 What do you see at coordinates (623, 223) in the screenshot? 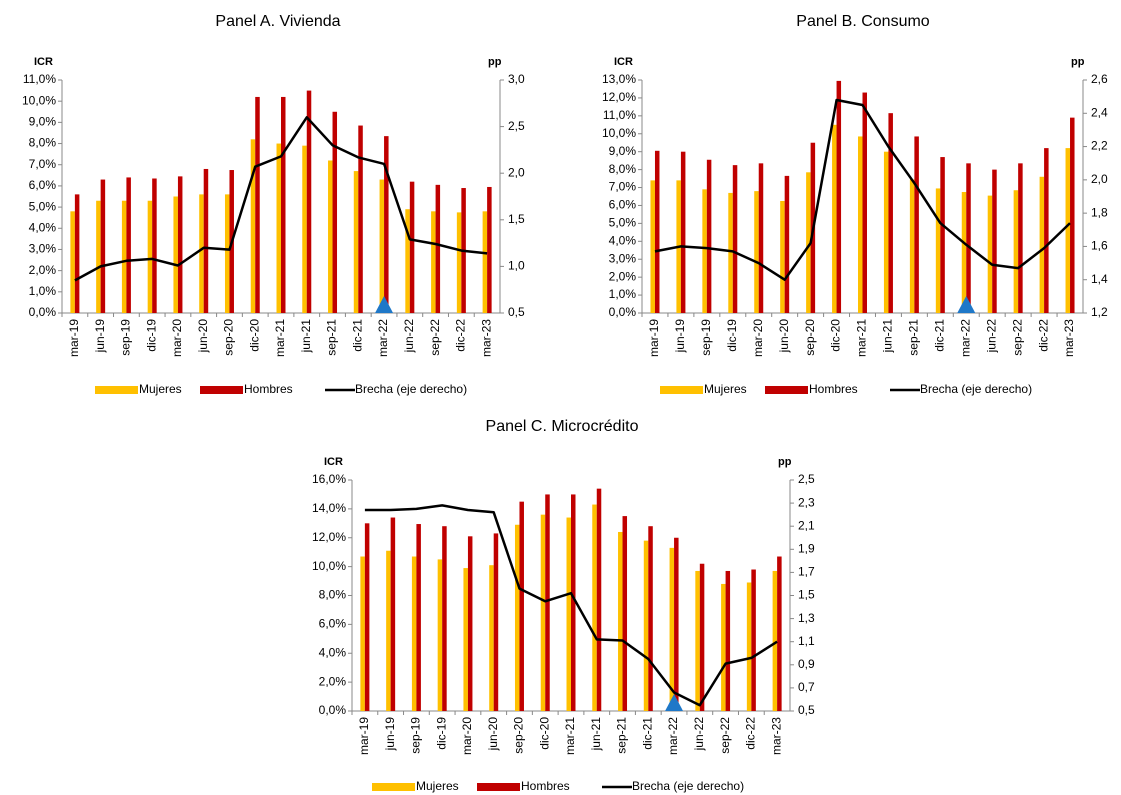
I see `y-tick-label: 5,0%` at bounding box center [623, 223].